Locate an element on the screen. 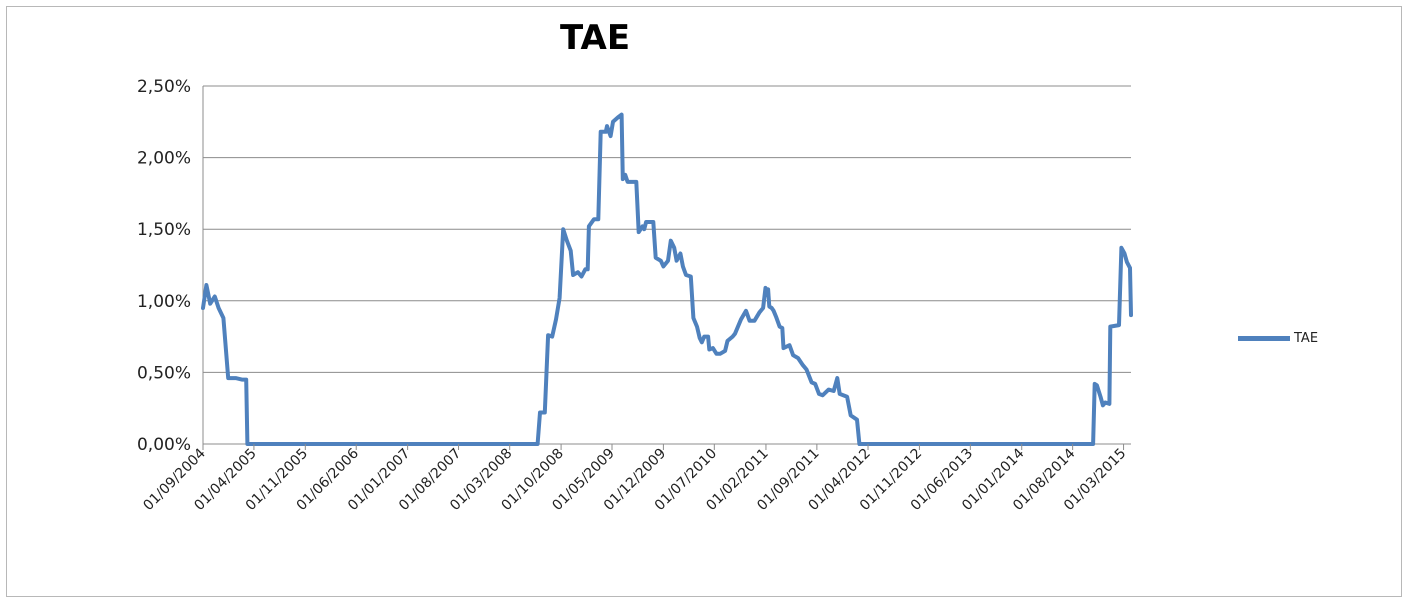  legend-line-swatch is located at coordinates (1264, 338).